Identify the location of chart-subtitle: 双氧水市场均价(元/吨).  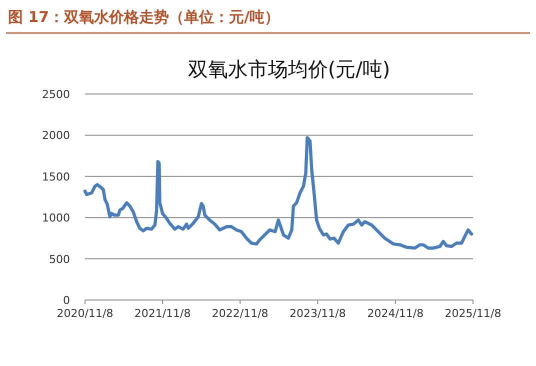
(289, 69).